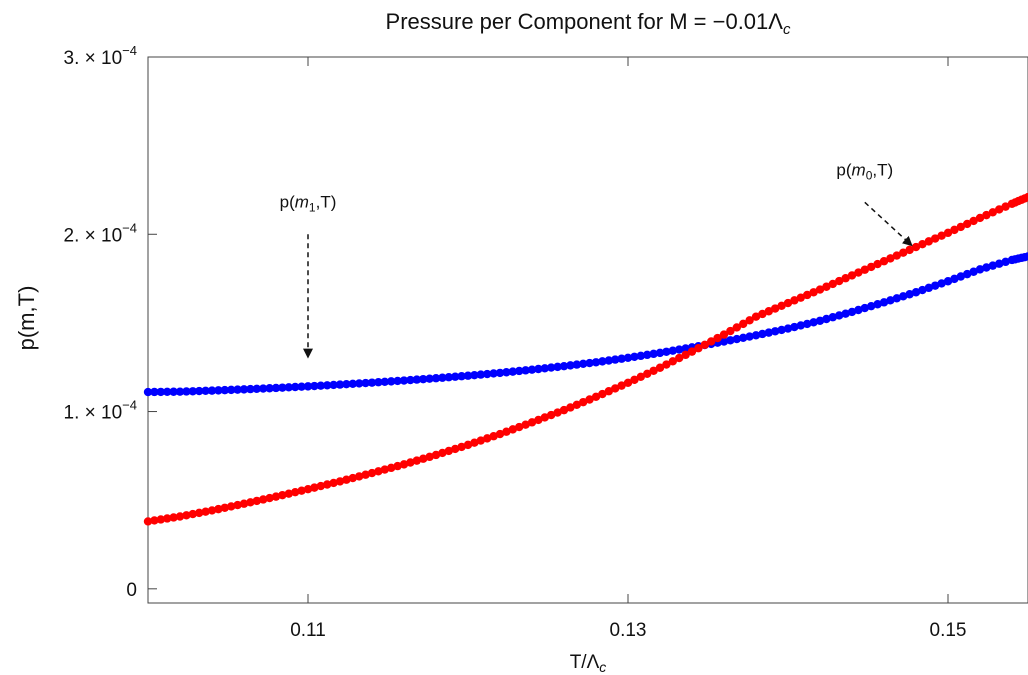 The width and height of the screenshot is (1028, 675). What do you see at coordinates (864, 171) in the screenshot?
I see `annotation-label: p(m0,T)` at bounding box center [864, 171].